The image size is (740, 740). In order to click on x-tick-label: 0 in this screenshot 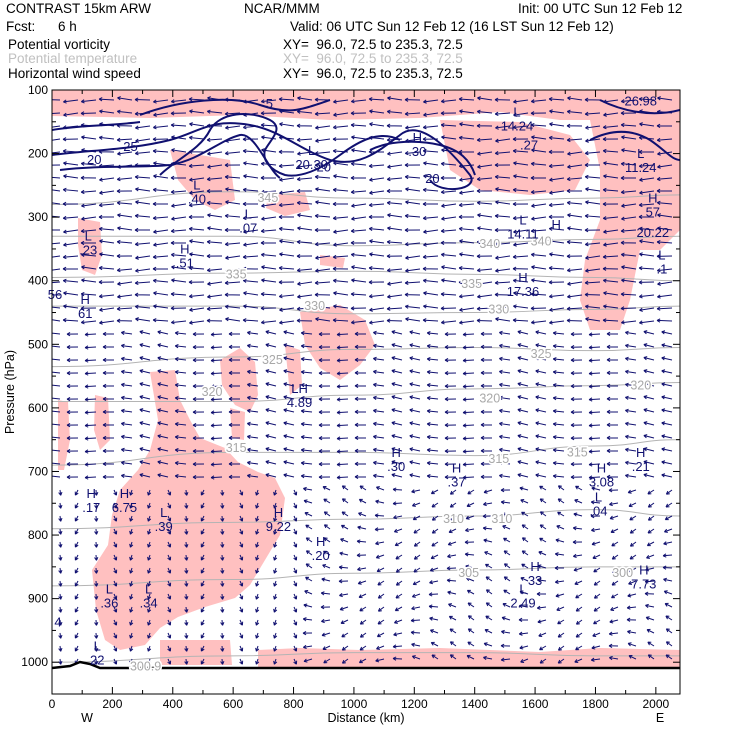, I will do `click(52, 704)`.